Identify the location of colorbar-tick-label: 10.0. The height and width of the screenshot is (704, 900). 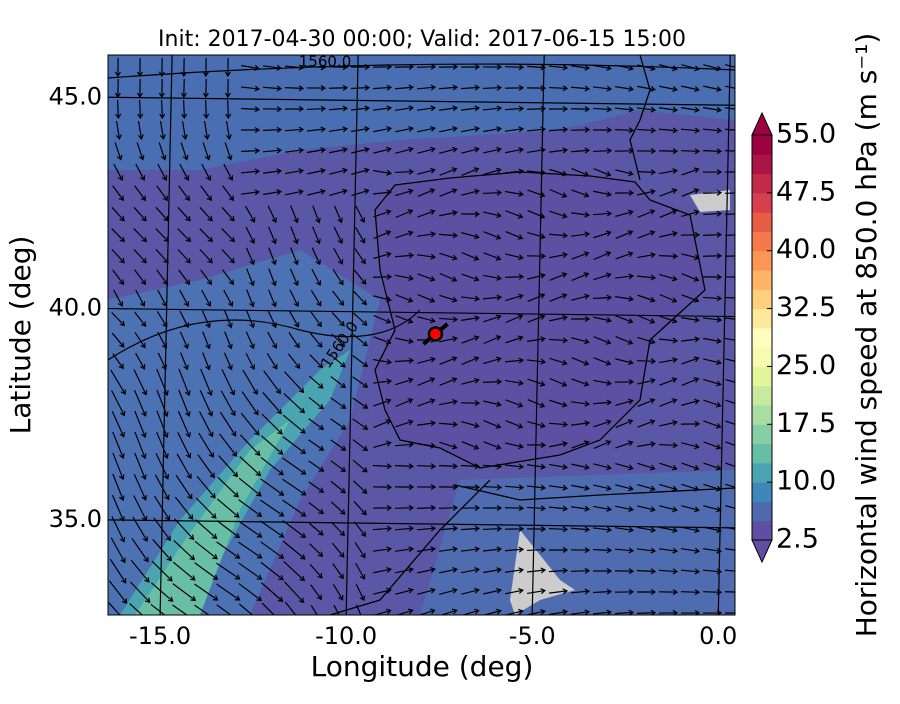
(806, 481).